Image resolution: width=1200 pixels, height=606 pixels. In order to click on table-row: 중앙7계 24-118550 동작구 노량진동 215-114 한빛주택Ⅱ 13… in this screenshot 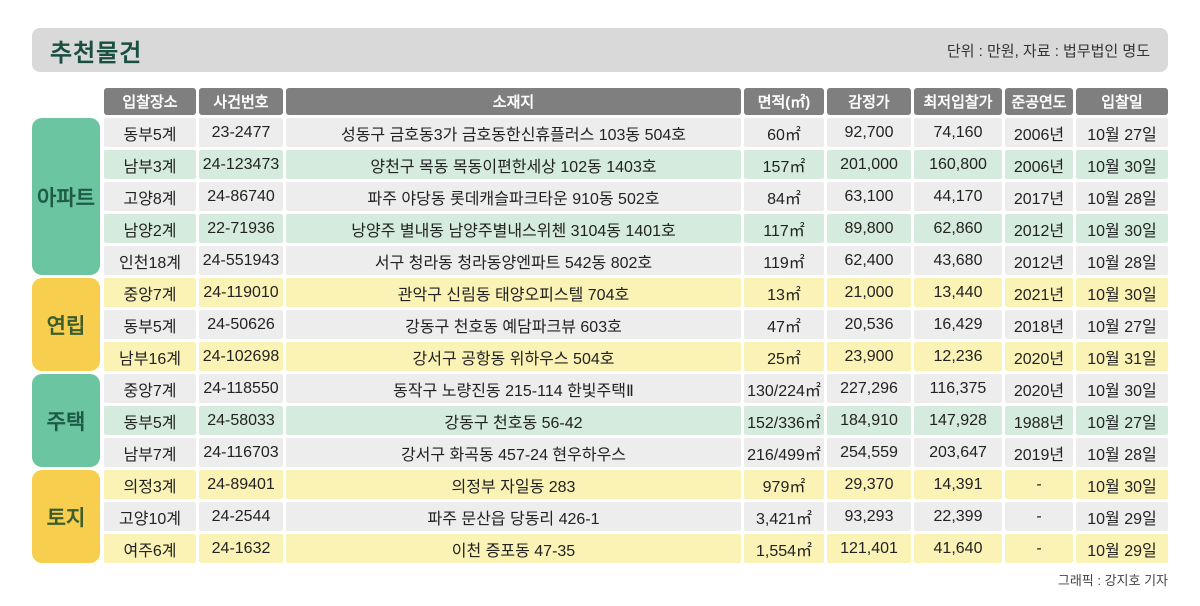, I will do `click(636, 388)`.